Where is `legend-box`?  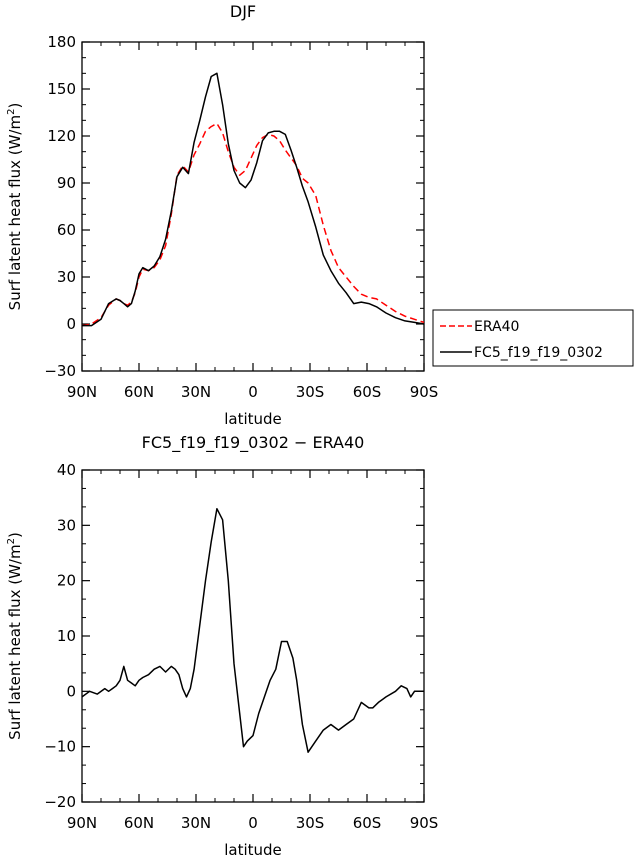 legend-box is located at coordinates (533, 338).